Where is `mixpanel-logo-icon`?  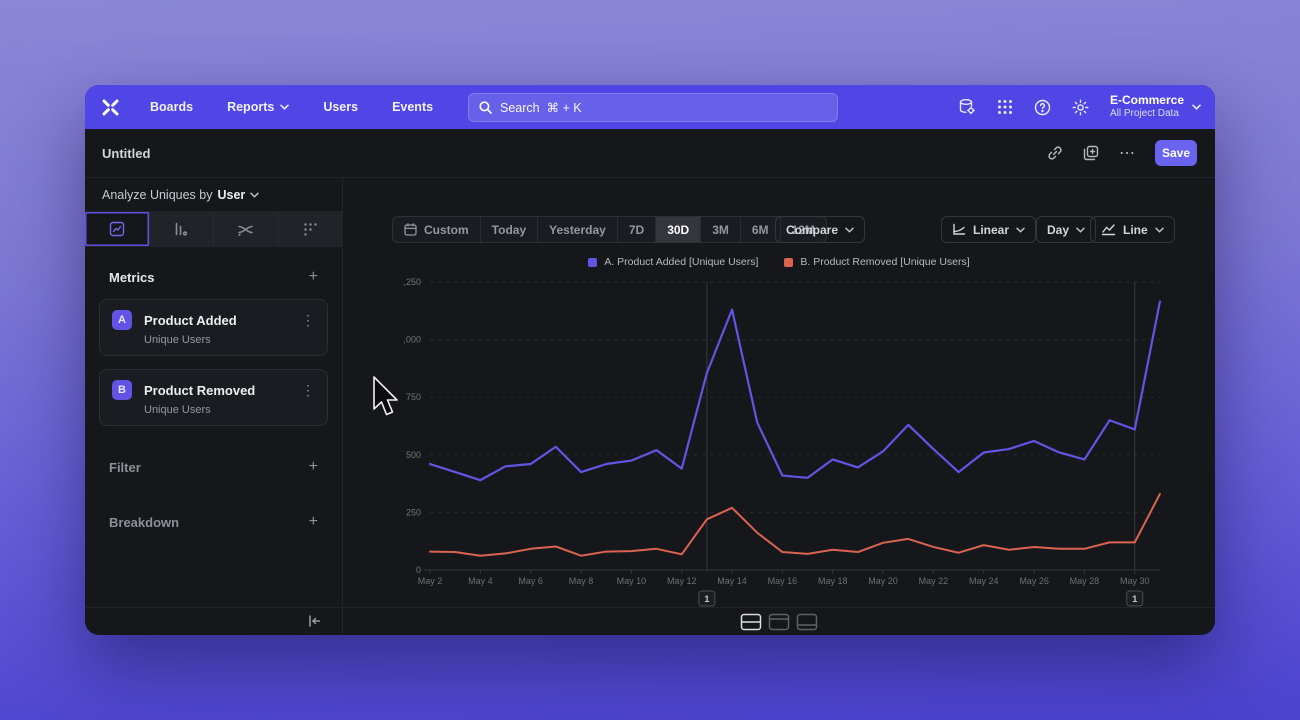
mixpanel-logo-icon is located at coordinates (110, 107).